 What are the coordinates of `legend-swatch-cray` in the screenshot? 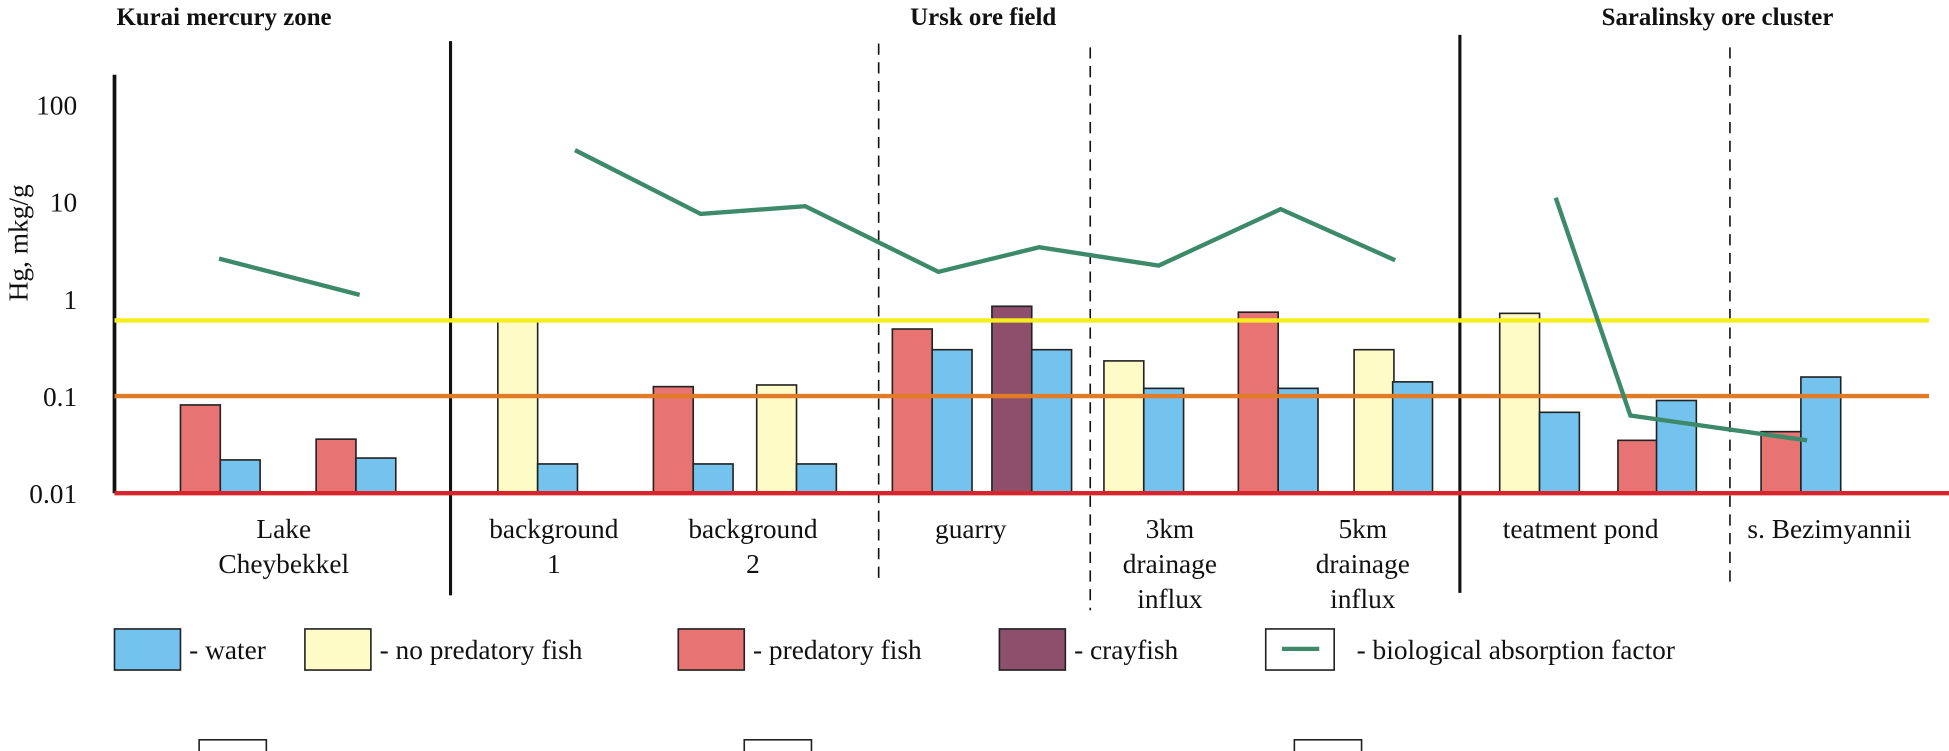 It's located at (1032, 649).